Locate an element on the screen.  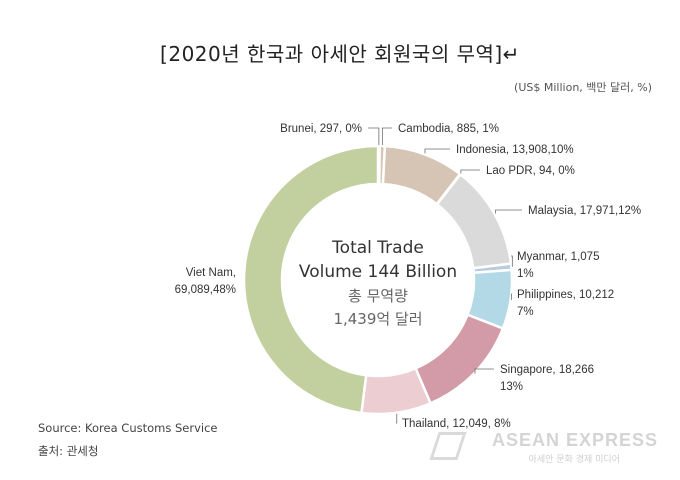
slice-label-malaysia: Malaysia, 17,971,12% is located at coordinates (584, 211).